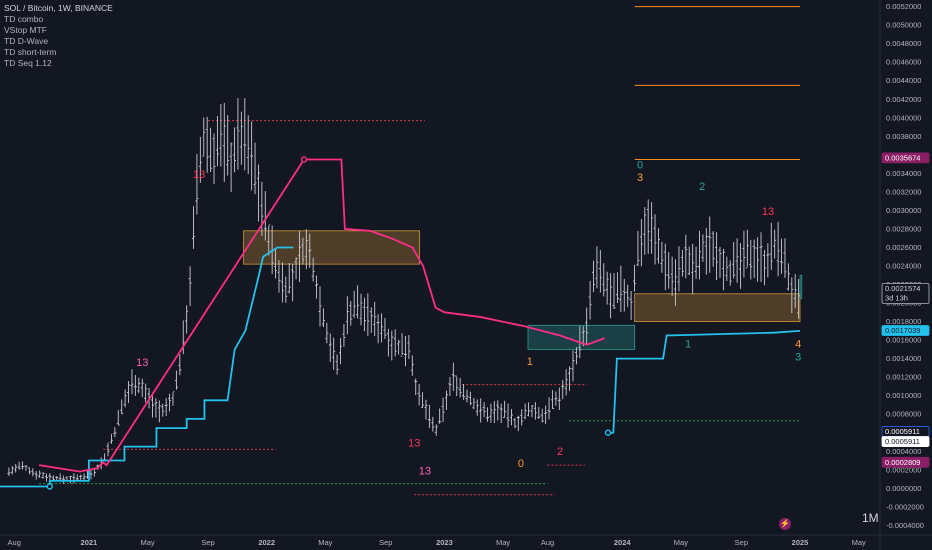  What do you see at coordinates (560, 452) in the screenshot?
I see `td-count-label: 2` at bounding box center [560, 452].